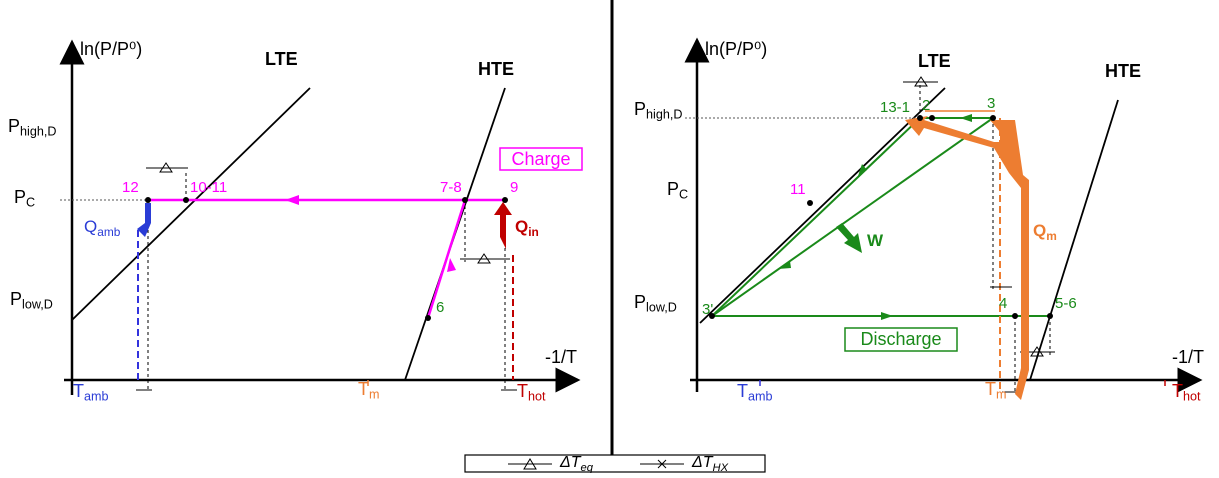 The height and width of the screenshot is (478, 1219). I want to click on process-label: Discharge, so click(900, 339).